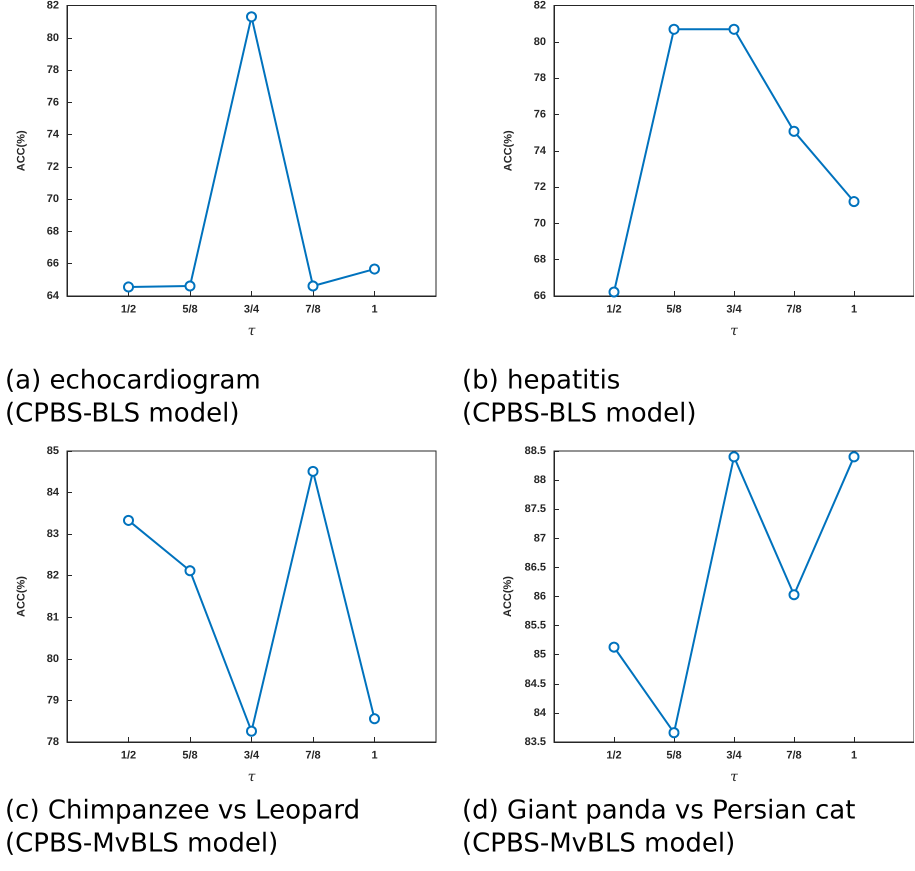  I want to click on y-tick-label: 86, so click(540, 596).